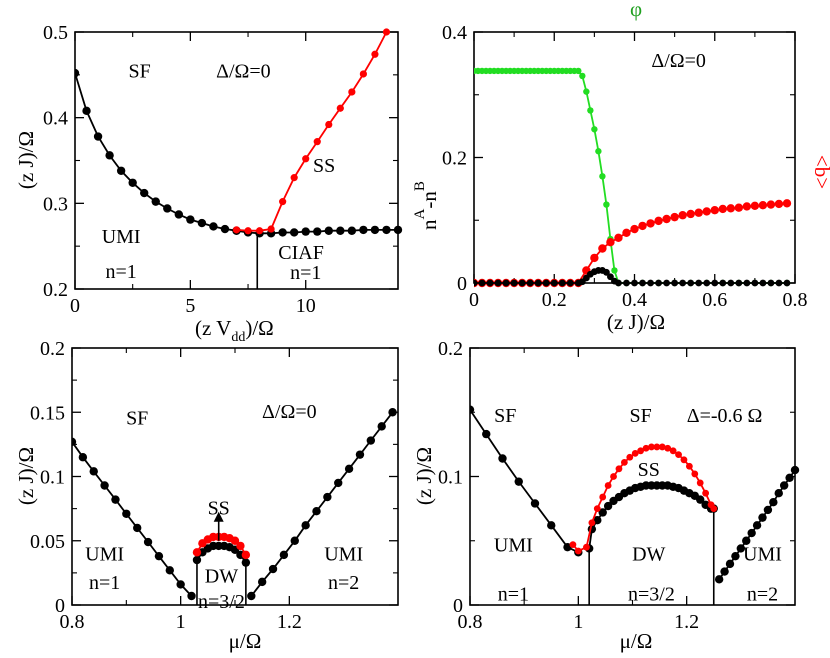 The width and height of the screenshot is (830, 658). I want to click on annotation-label: n=3/2, so click(221, 602).